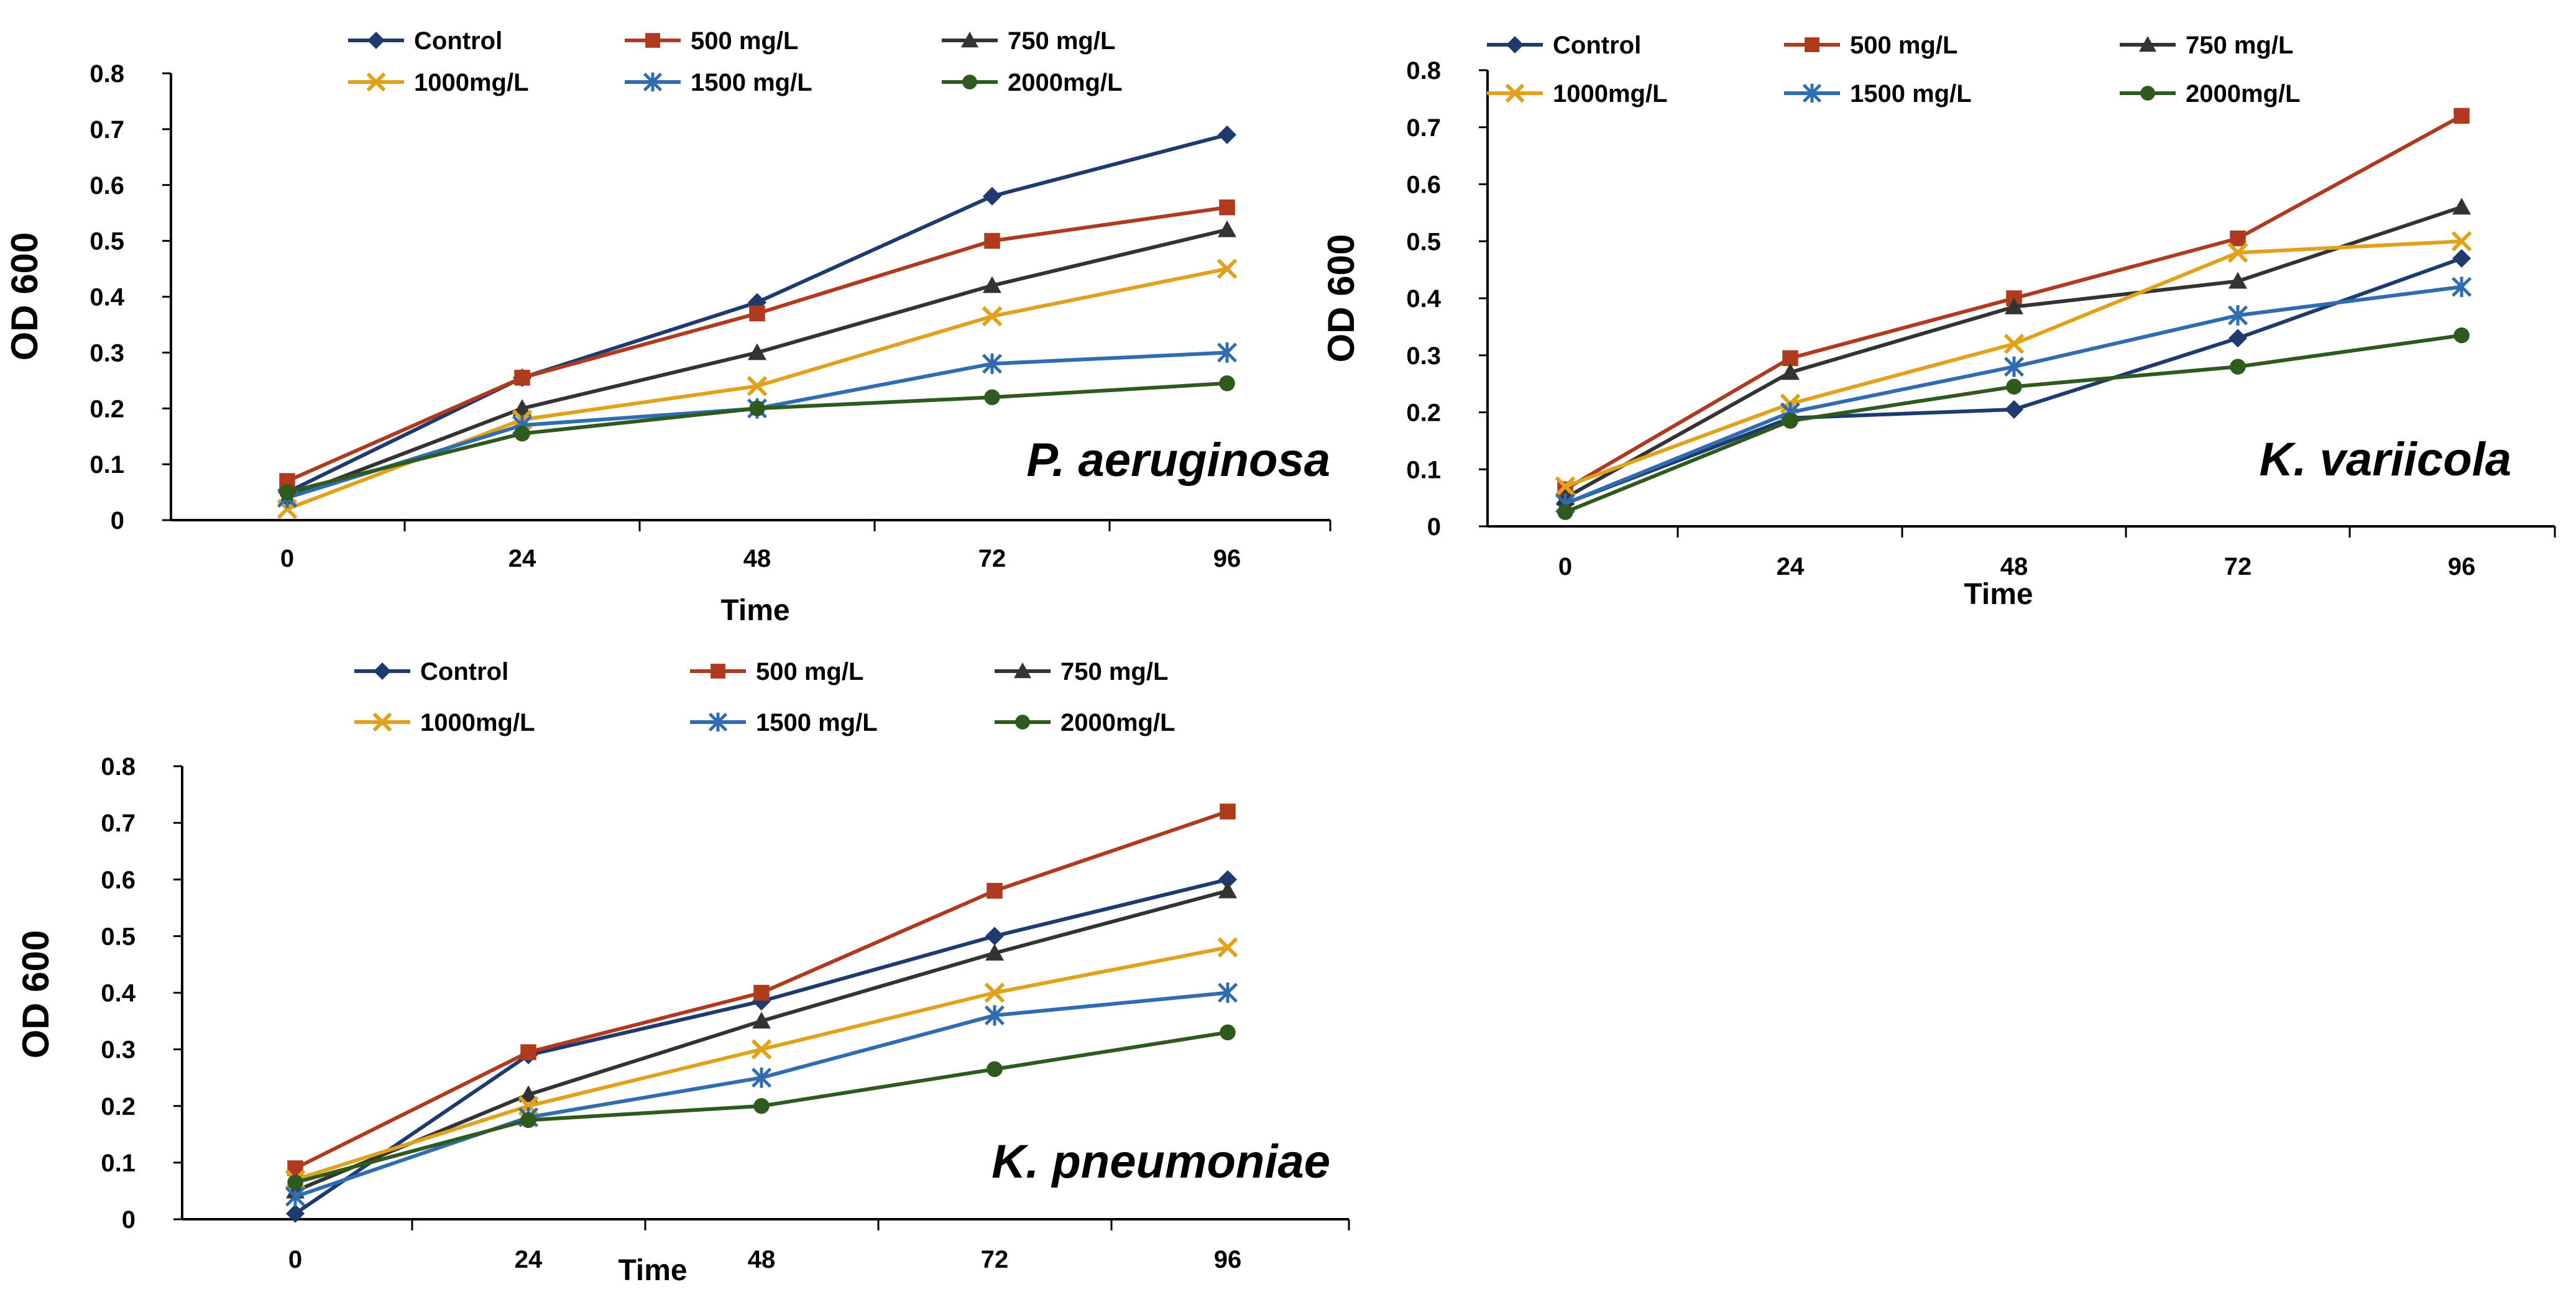  What do you see at coordinates (118, 1050) in the screenshot?
I see `y-tick-label: 0.3` at bounding box center [118, 1050].